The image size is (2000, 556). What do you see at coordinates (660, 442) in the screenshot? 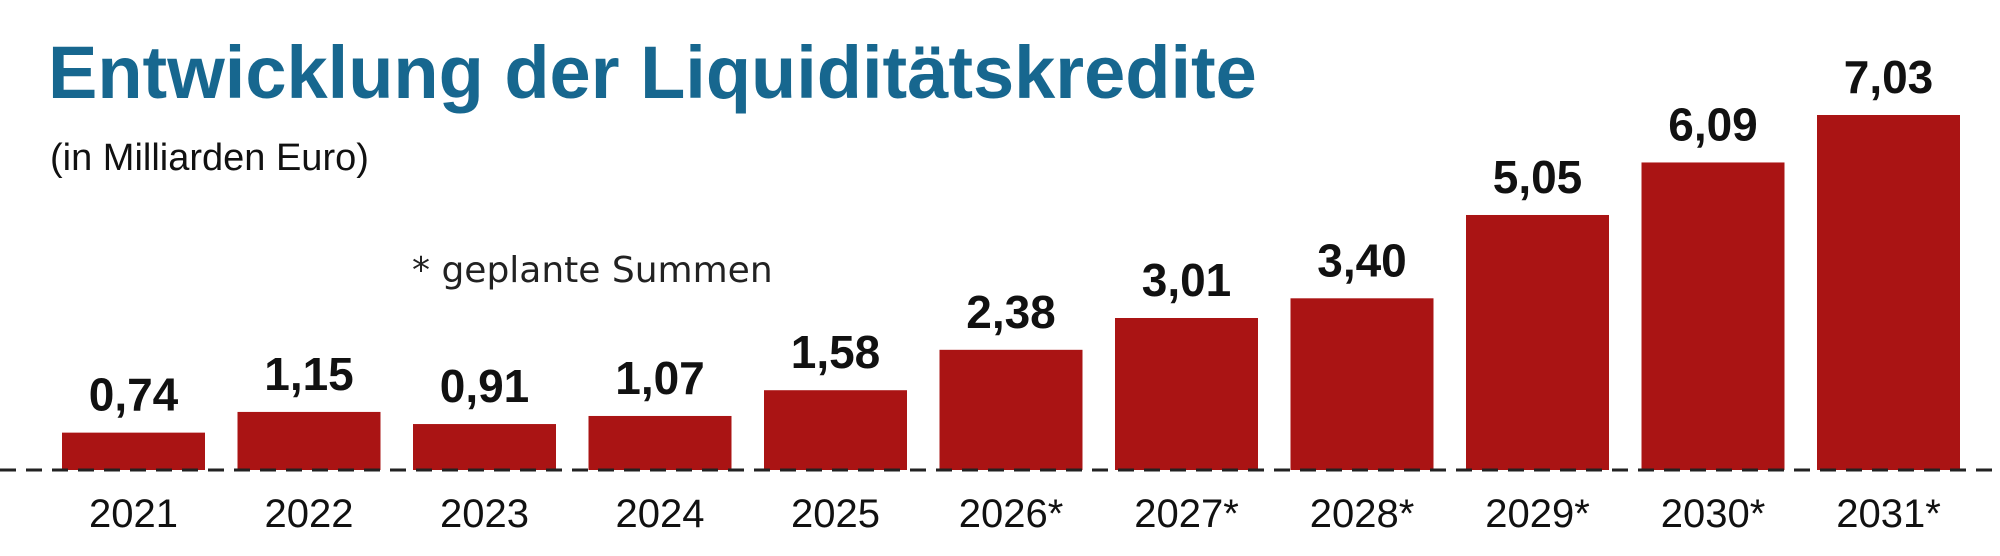
I see `bar-2024` at bounding box center [660, 442].